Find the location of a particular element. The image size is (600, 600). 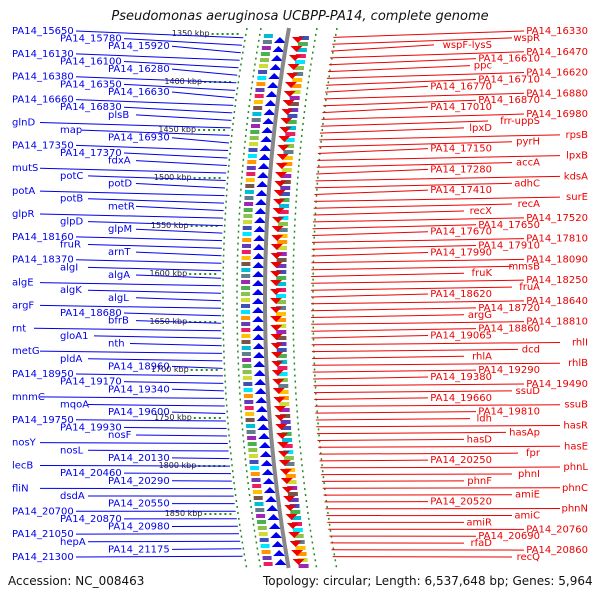

gene-label: PA14_17650 is located at coordinates (509, 225).